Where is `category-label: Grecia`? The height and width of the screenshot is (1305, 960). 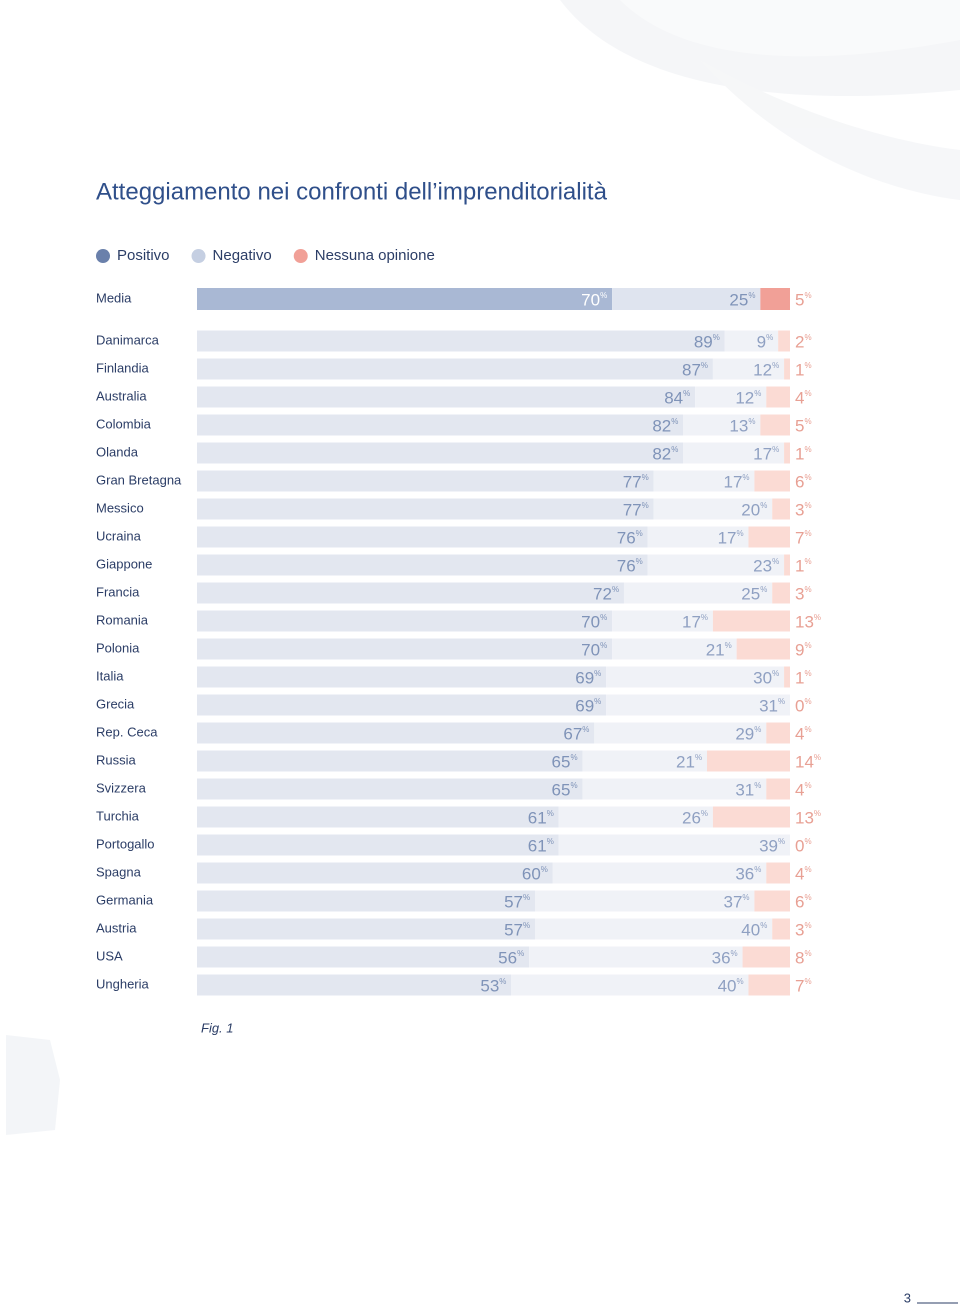
category-label: Grecia is located at coordinates (115, 703).